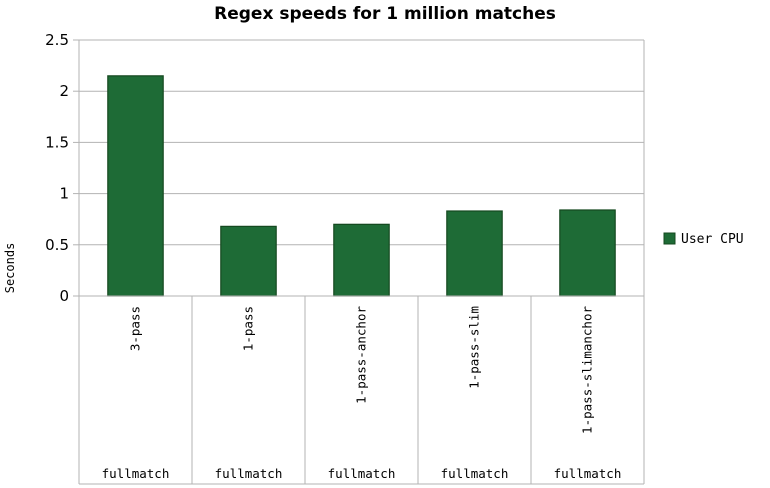 The height and width of the screenshot is (488, 770). I want to click on y-tick-label: 1.5, so click(57, 142).